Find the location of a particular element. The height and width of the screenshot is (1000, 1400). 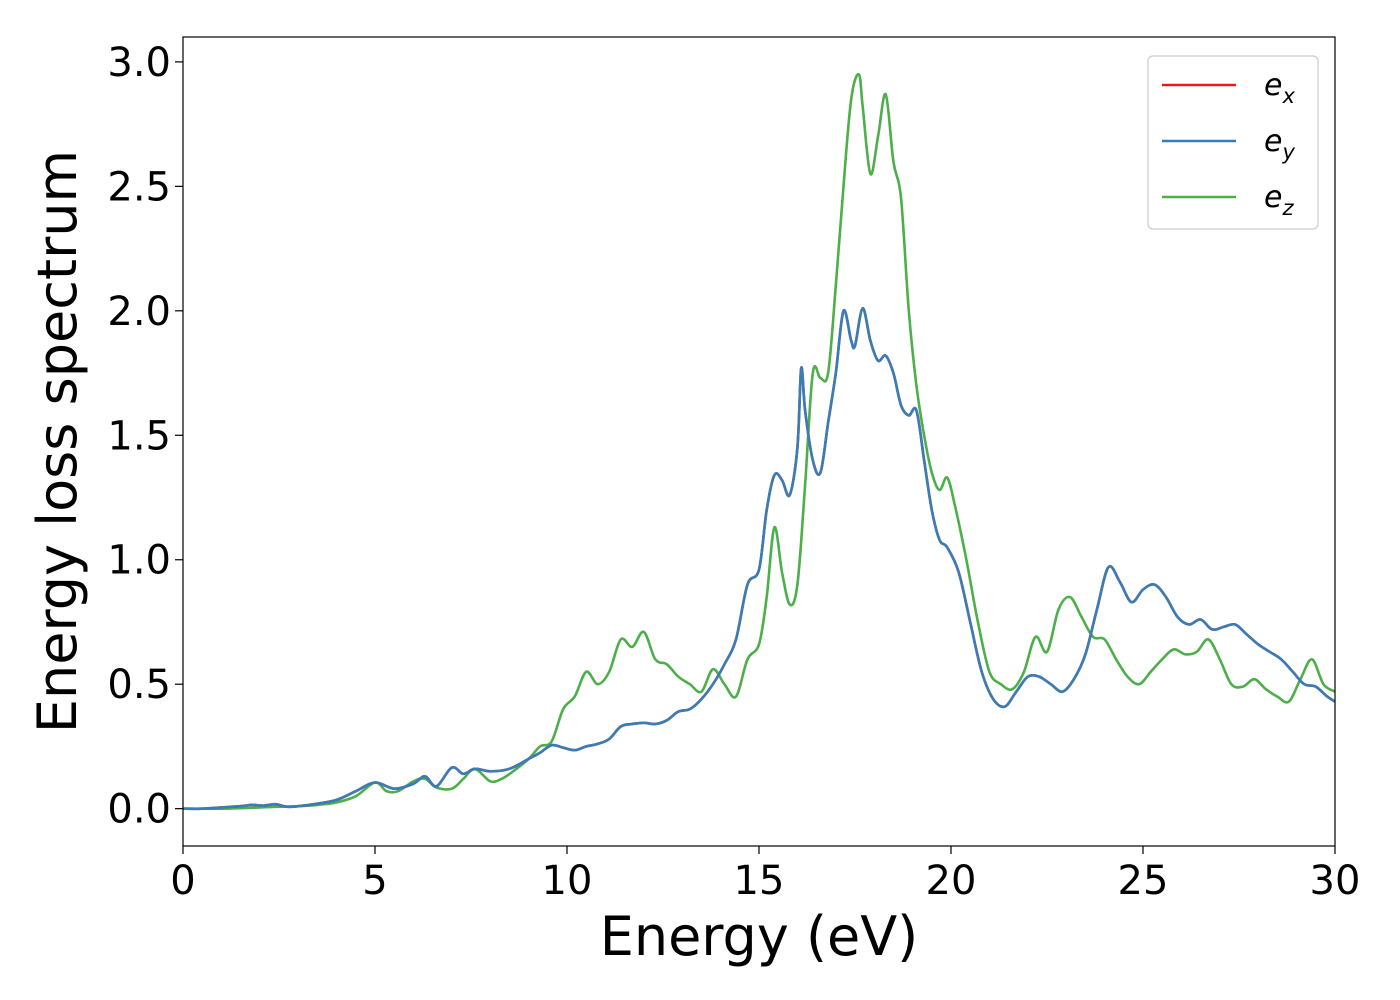

x-axis: 0 5 10 15 20 25 30 is located at coordinates (765, 875).